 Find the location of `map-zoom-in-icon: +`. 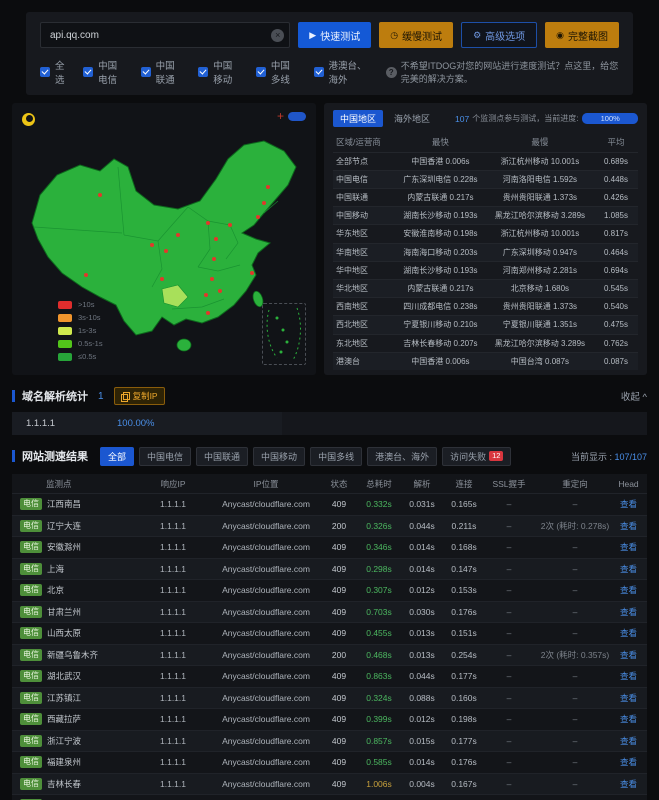

map-zoom-in-icon: + is located at coordinates (280, 116).